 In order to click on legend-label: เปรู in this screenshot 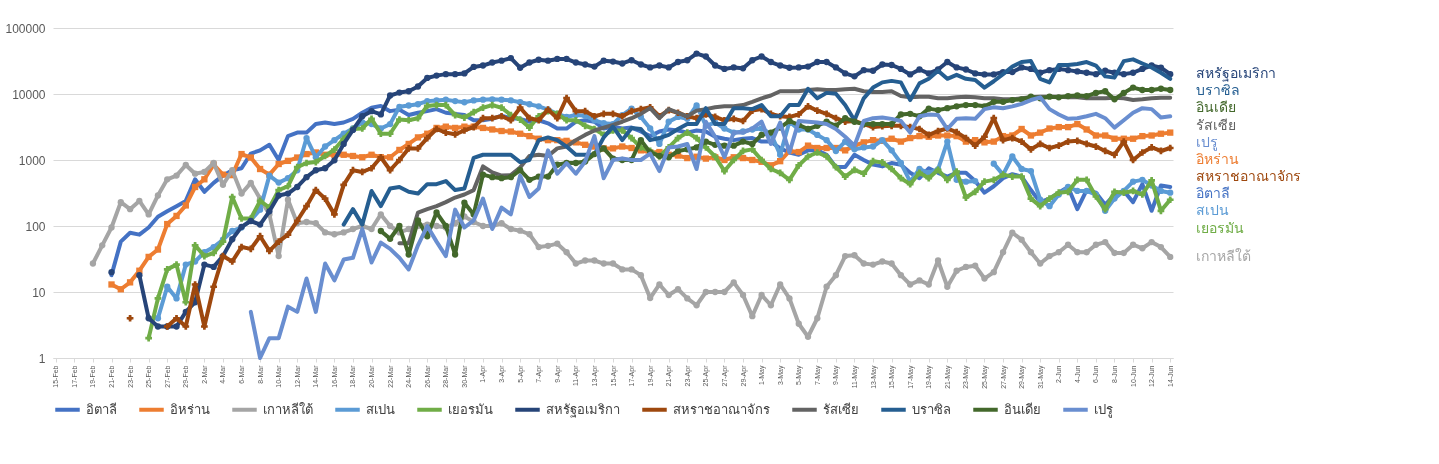, I will do `click(1103, 409)`.